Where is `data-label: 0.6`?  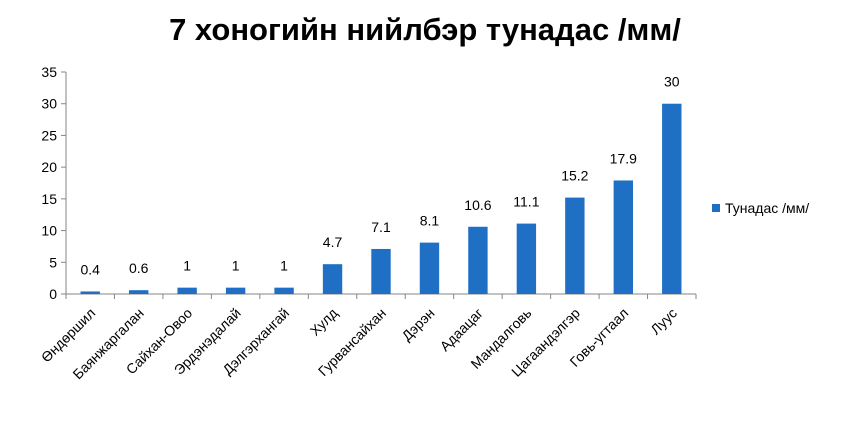 data-label: 0.6 is located at coordinates (139, 268).